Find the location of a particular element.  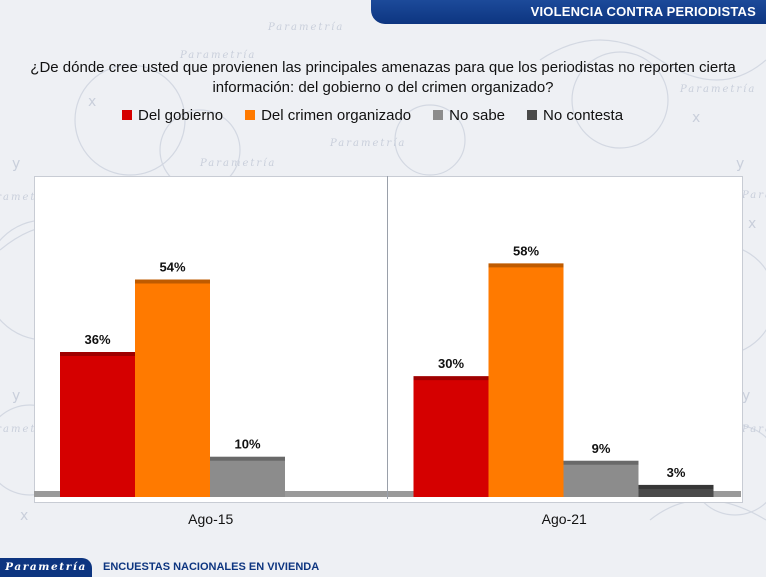

data-label: 9% is located at coordinates (601, 448).